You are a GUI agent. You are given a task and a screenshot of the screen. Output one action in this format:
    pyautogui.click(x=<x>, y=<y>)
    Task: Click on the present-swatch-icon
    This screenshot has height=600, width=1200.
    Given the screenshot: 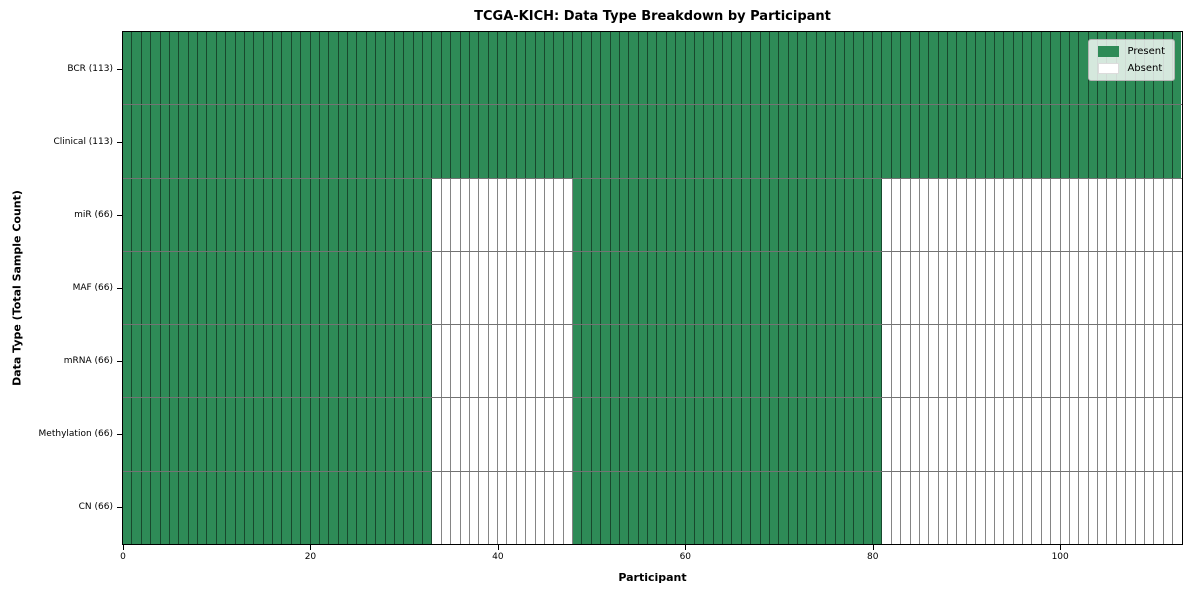 What is the action you would take?
    pyautogui.click(x=1109, y=51)
    